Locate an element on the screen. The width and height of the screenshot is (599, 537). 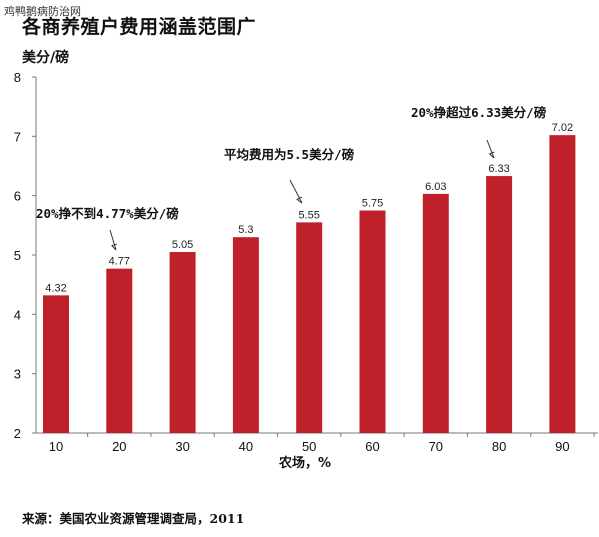
x-tick-label: 80 is located at coordinates (499, 446).